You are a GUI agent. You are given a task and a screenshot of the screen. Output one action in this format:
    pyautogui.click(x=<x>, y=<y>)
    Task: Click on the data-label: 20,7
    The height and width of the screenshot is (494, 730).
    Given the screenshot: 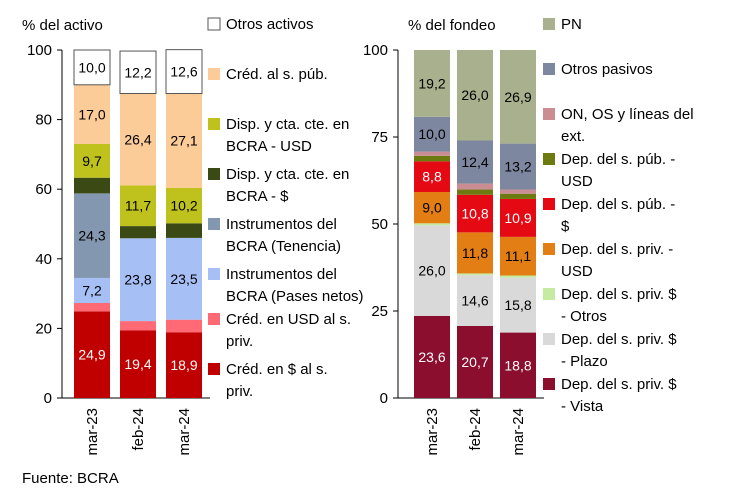 What is the action you would take?
    pyautogui.click(x=474, y=362)
    